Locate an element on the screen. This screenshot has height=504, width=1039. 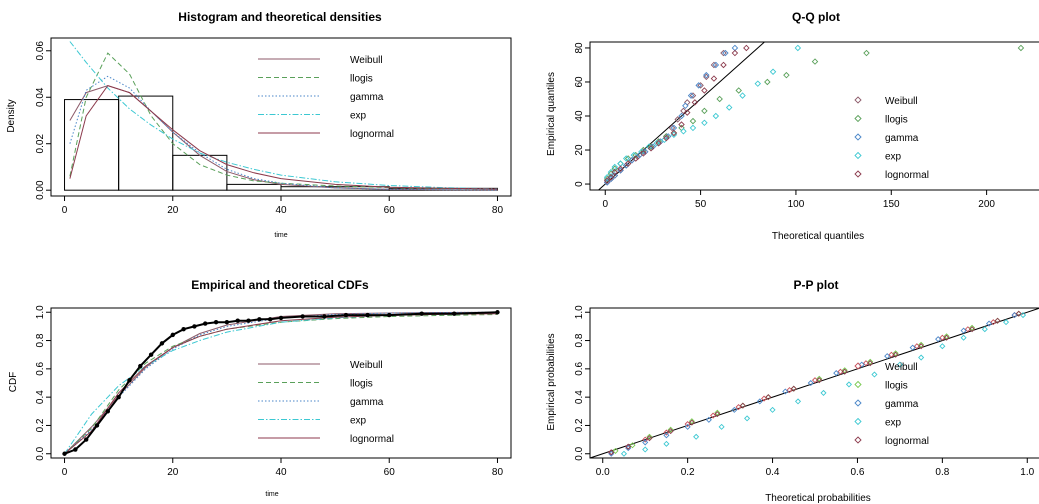
qq-xlabel: Theoretical quantiles is located at coordinates (818, 236).